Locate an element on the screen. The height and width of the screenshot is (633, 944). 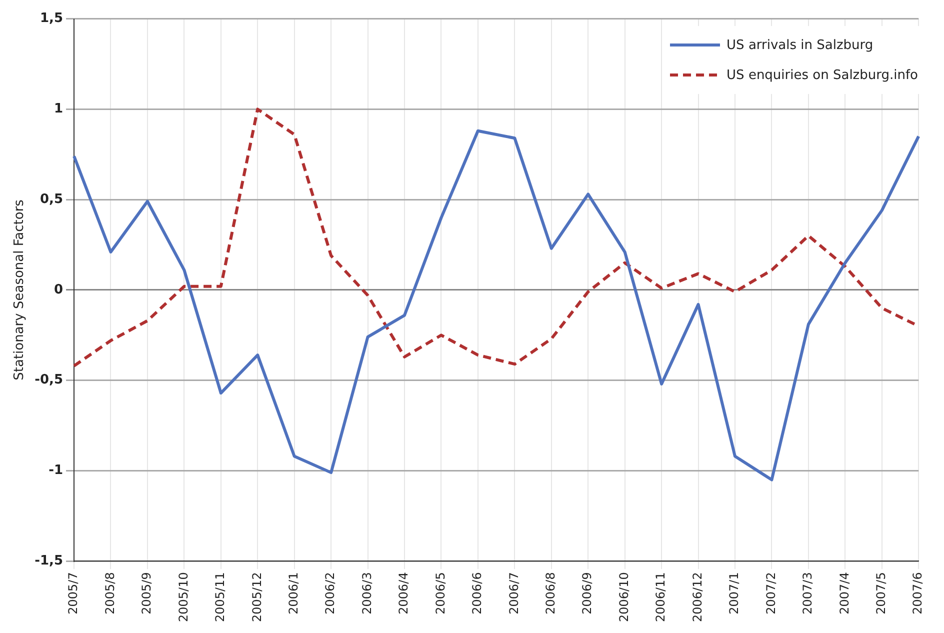
x-tick-label: 2006/2 is located at coordinates (330, 593).